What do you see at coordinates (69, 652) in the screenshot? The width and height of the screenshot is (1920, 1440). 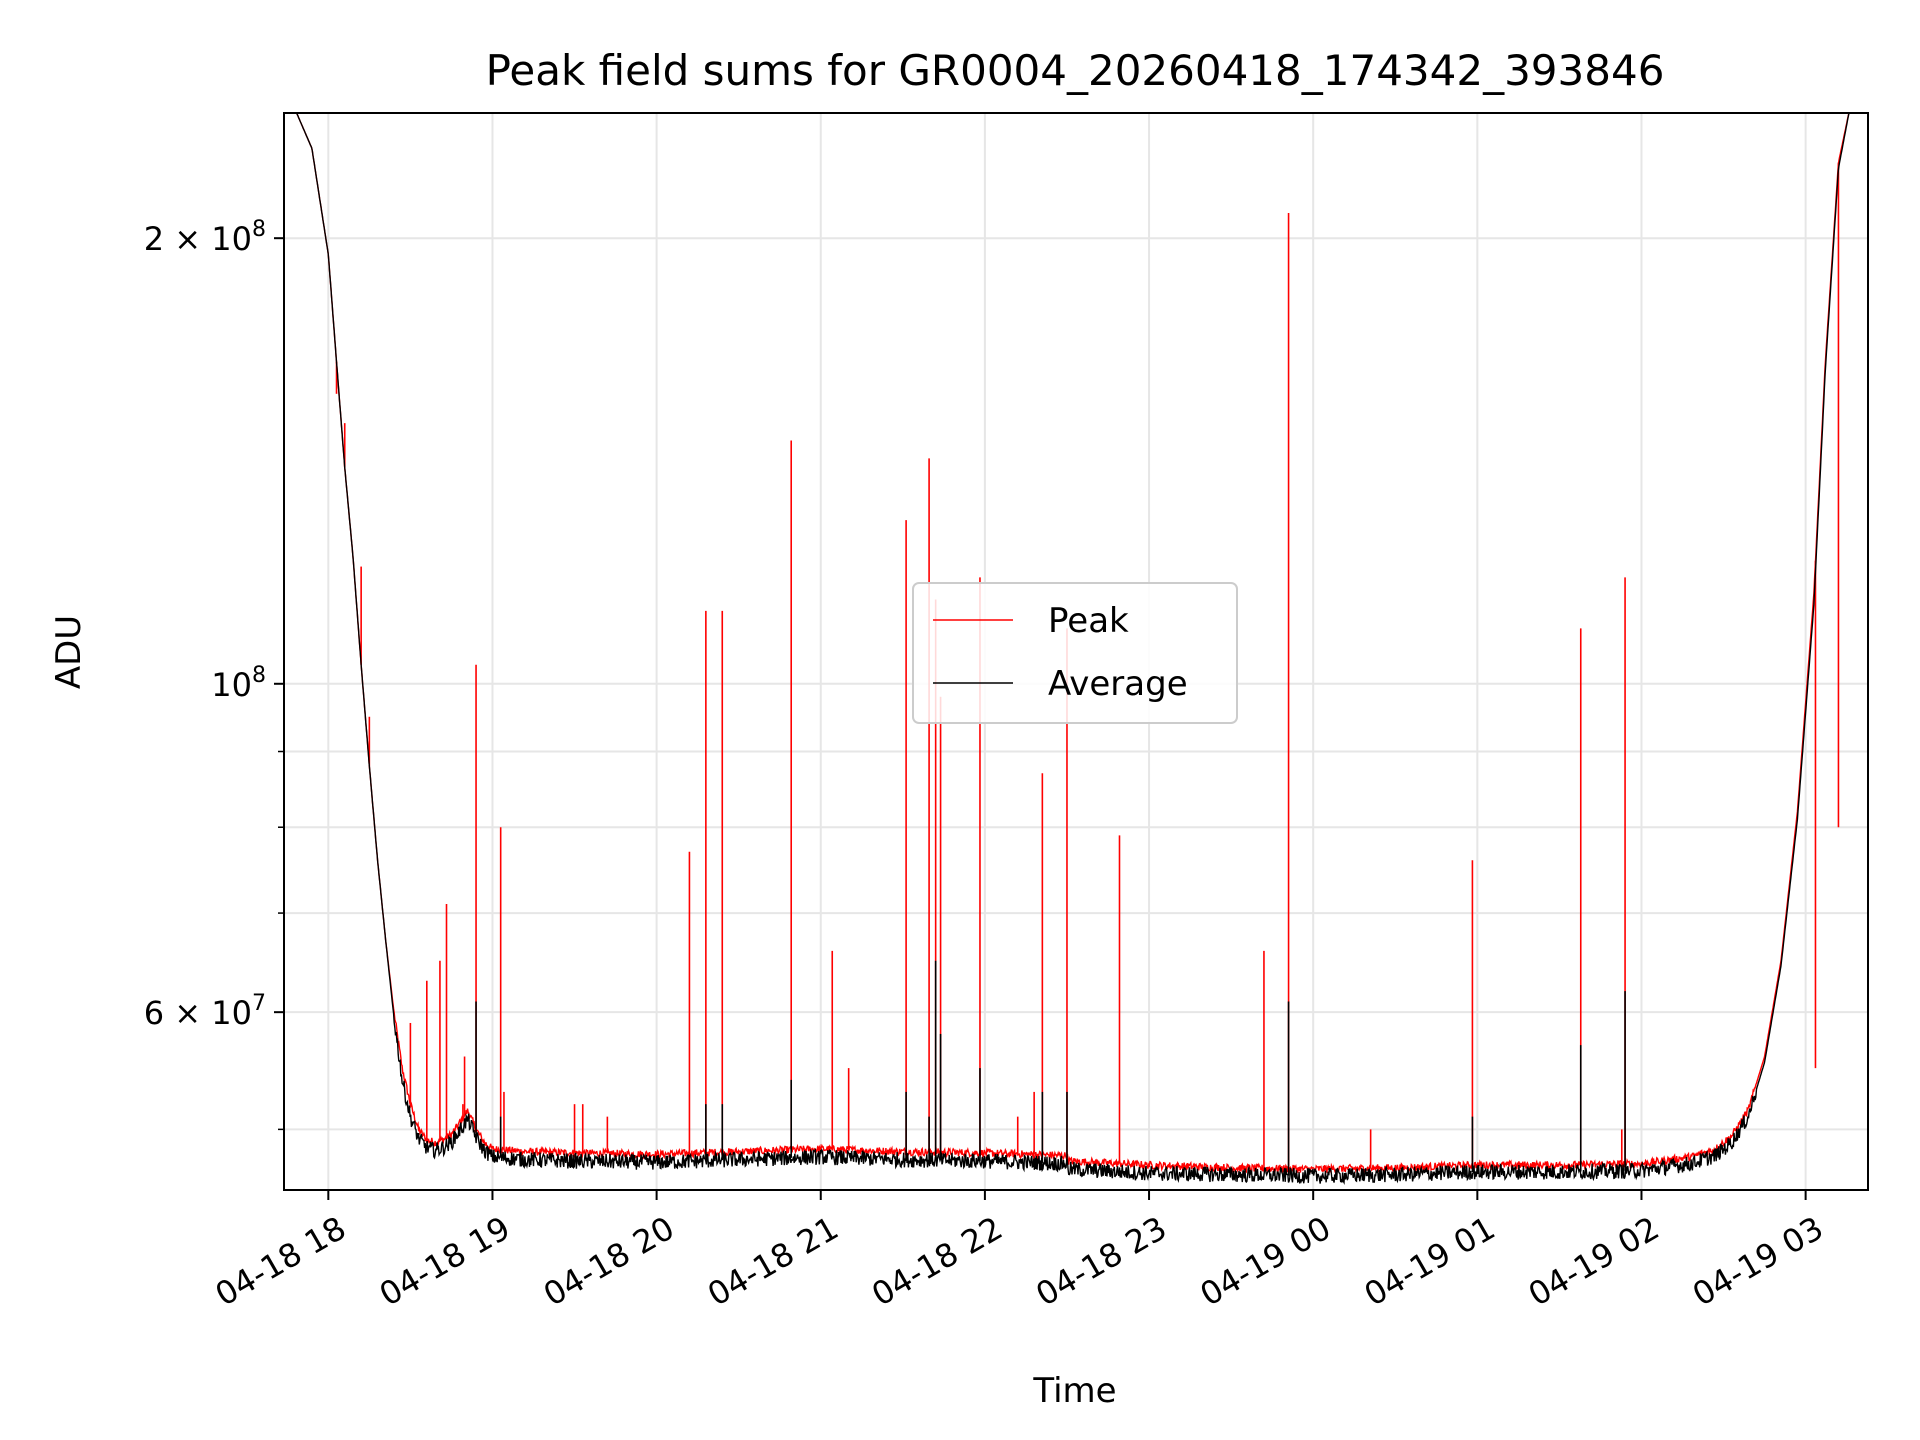 I see `y-axis-label: ADU` at bounding box center [69, 652].